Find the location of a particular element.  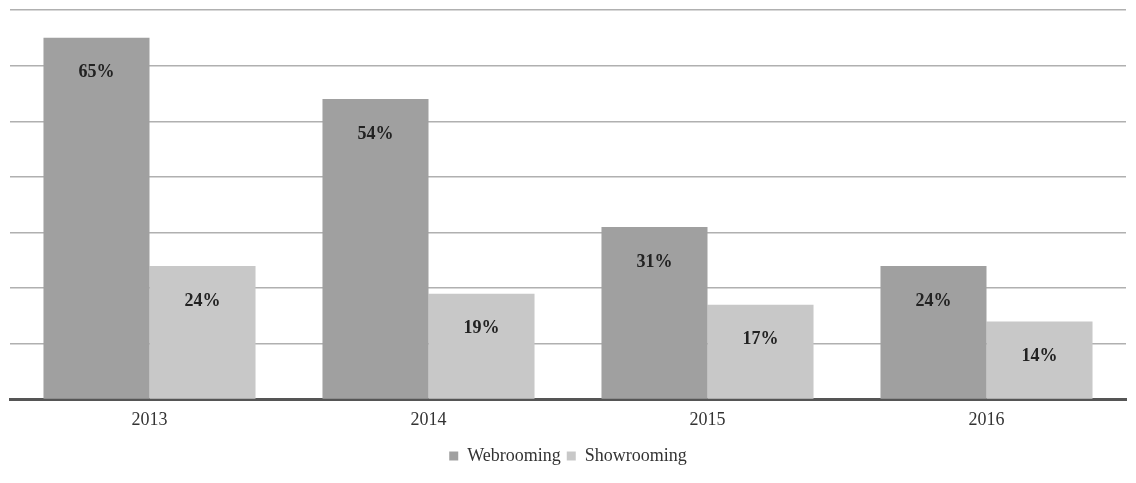

x-tick-label: 2015 is located at coordinates (707, 418).